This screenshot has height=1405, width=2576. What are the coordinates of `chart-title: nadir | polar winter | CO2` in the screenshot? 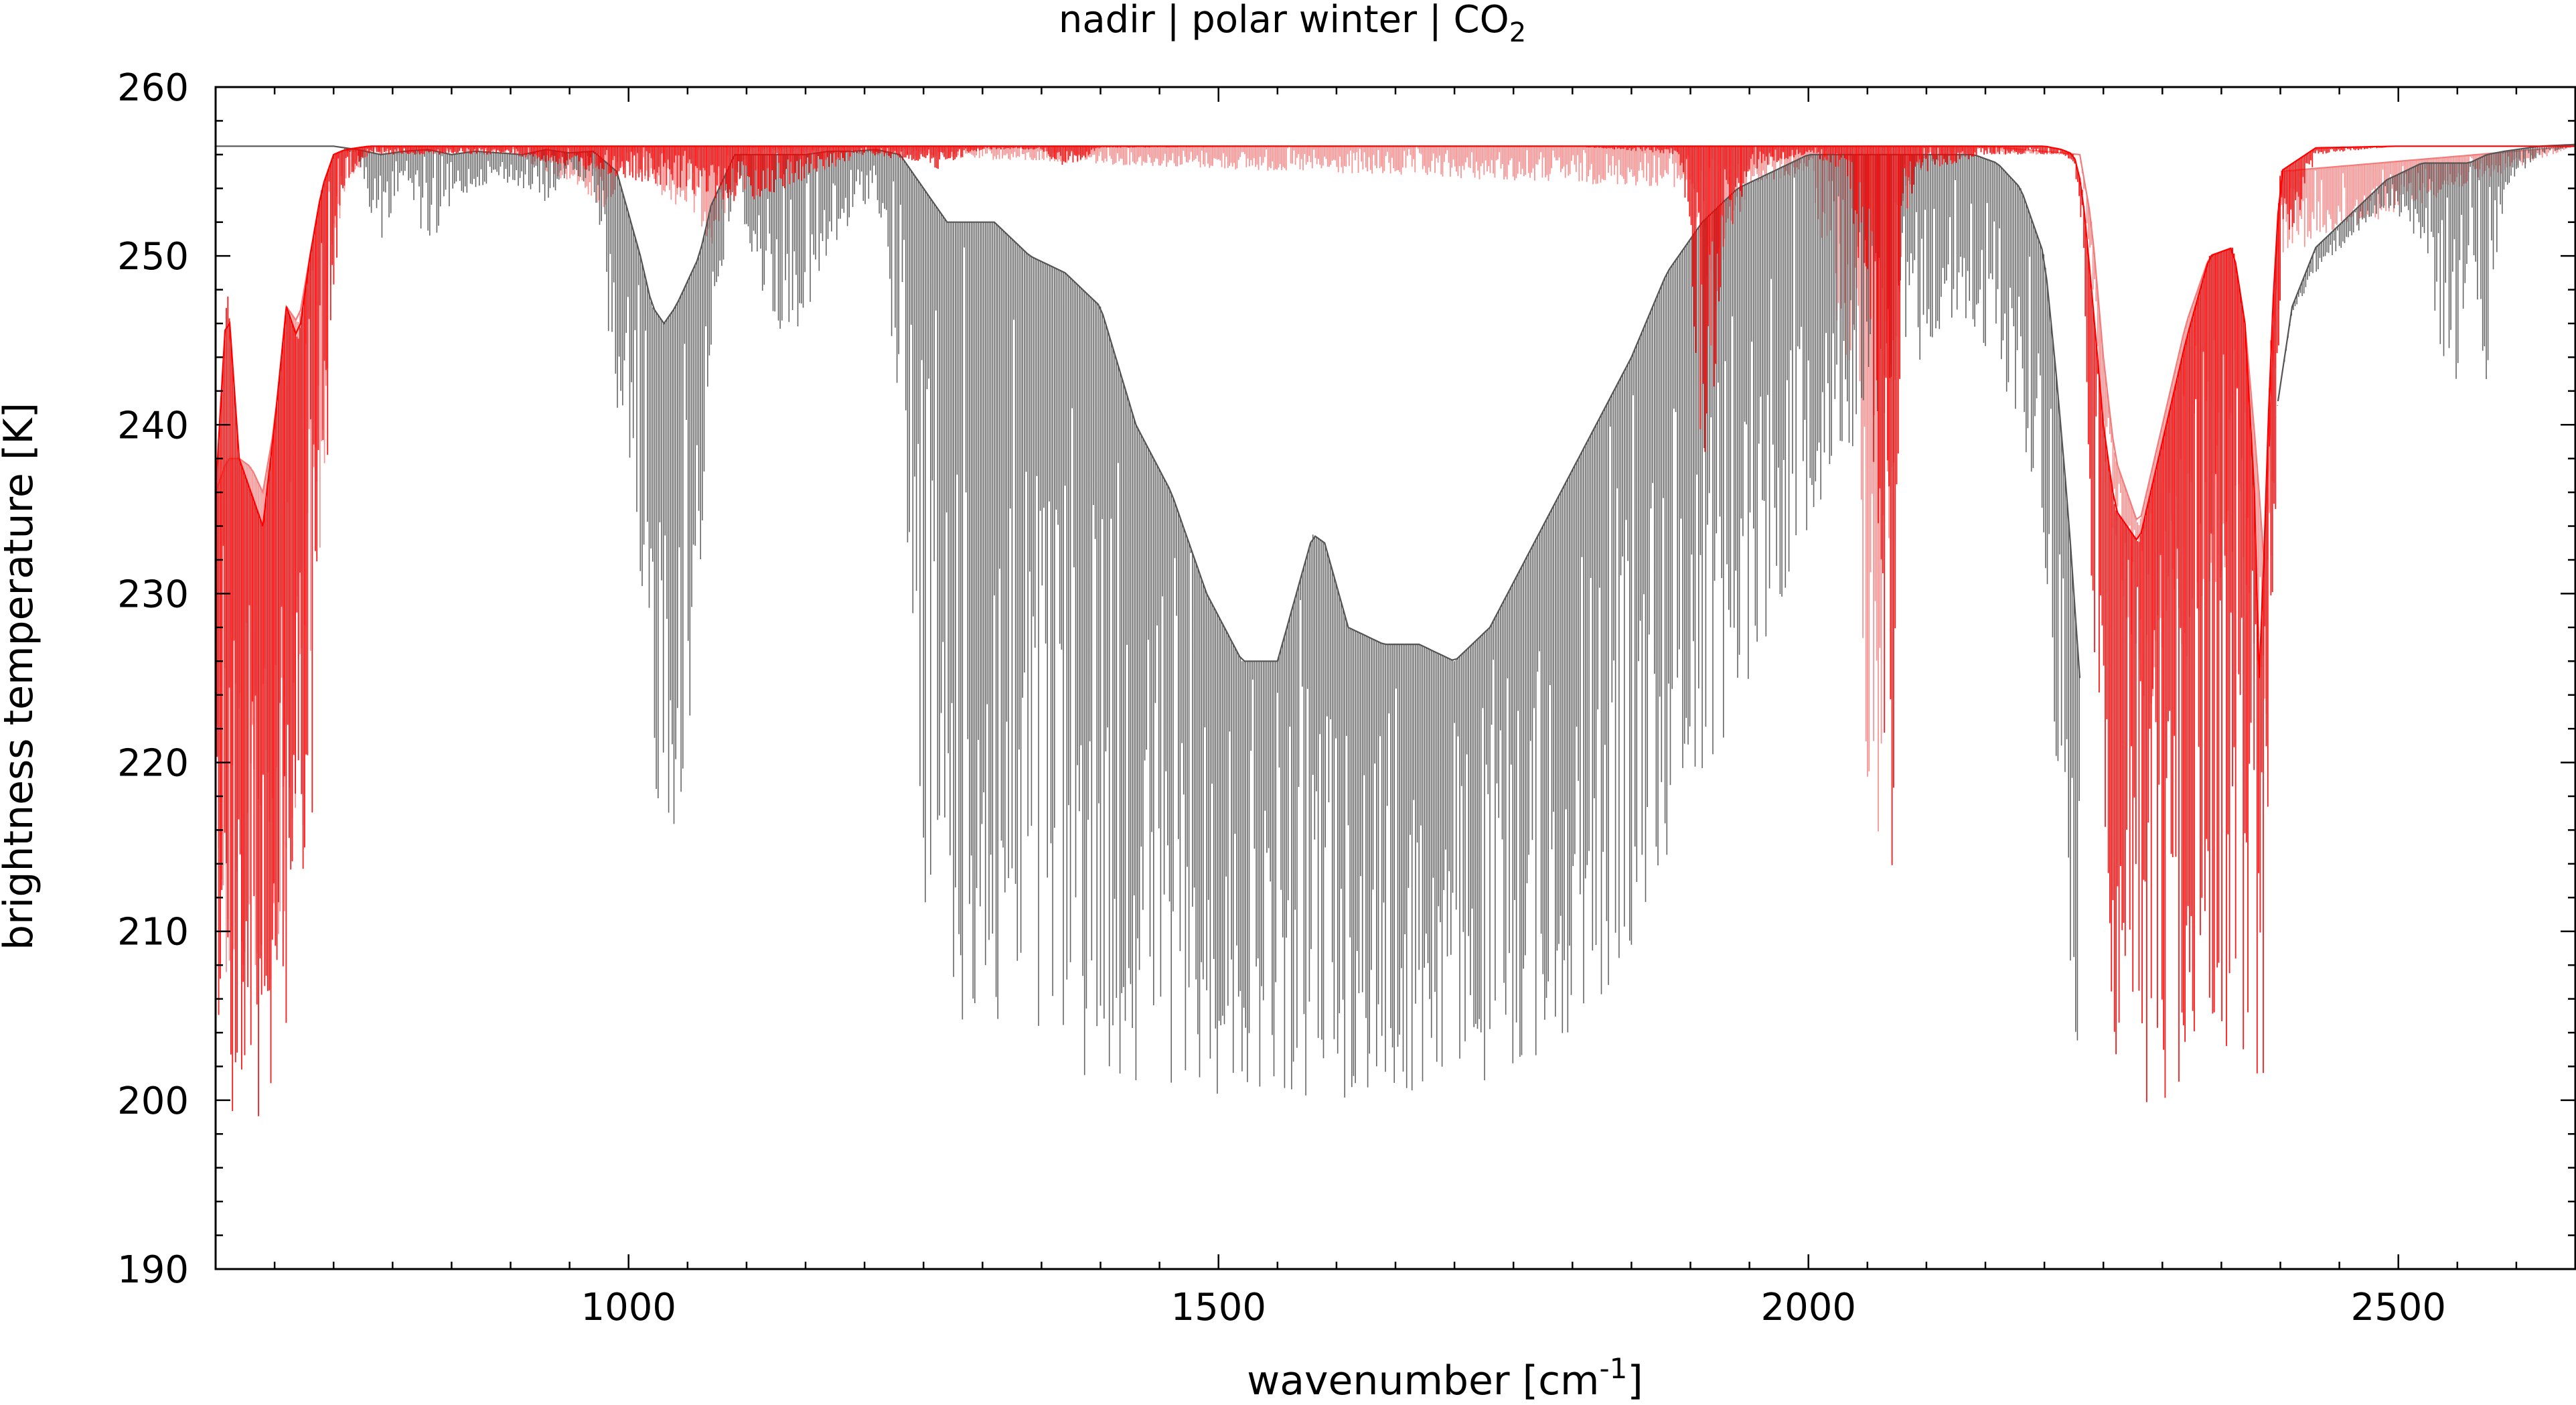 It's located at (1292, 24).